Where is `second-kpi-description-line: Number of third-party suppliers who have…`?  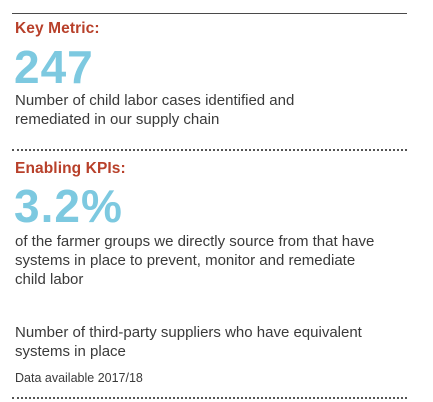 second-kpi-description-line: Number of third-party suppliers who have… is located at coordinates (188, 332).